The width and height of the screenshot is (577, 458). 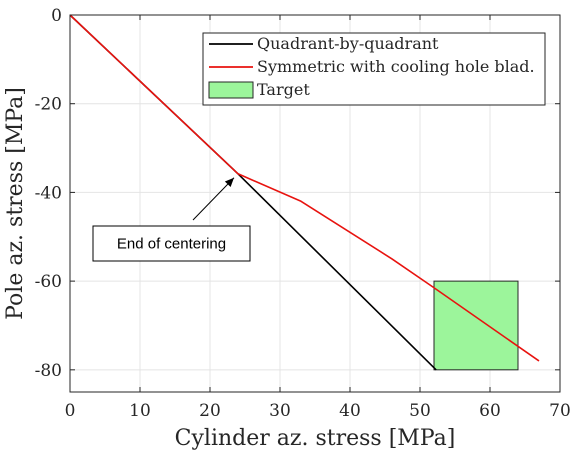 What do you see at coordinates (396, 66) in the screenshot?
I see `legend-label-symmetric: Symmetric with cooling hole blad.` at bounding box center [396, 66].